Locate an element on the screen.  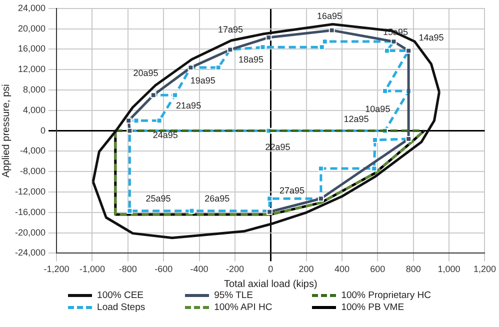
y-tick-label: -12,000 is located at coordinates (30, 191).